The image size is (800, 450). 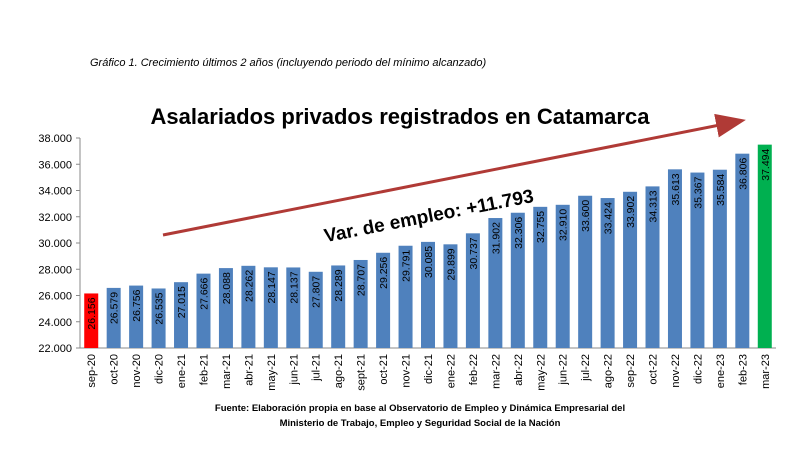 What do you see at coordinates (55, 323) in the screenshot?
I see `y-tick-label: 24.000` at bounding box center [55, 323].